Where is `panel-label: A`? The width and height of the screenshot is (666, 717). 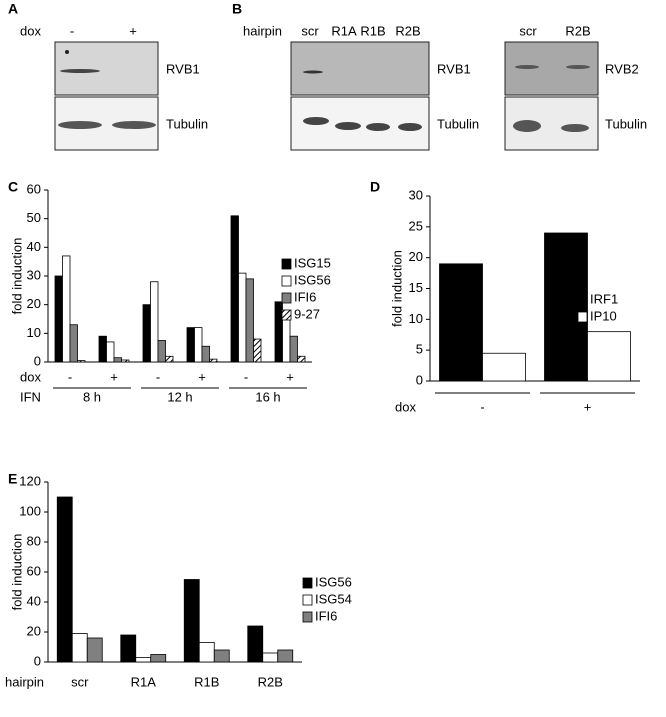 panel-label: A is located at coordinates (13, 9).